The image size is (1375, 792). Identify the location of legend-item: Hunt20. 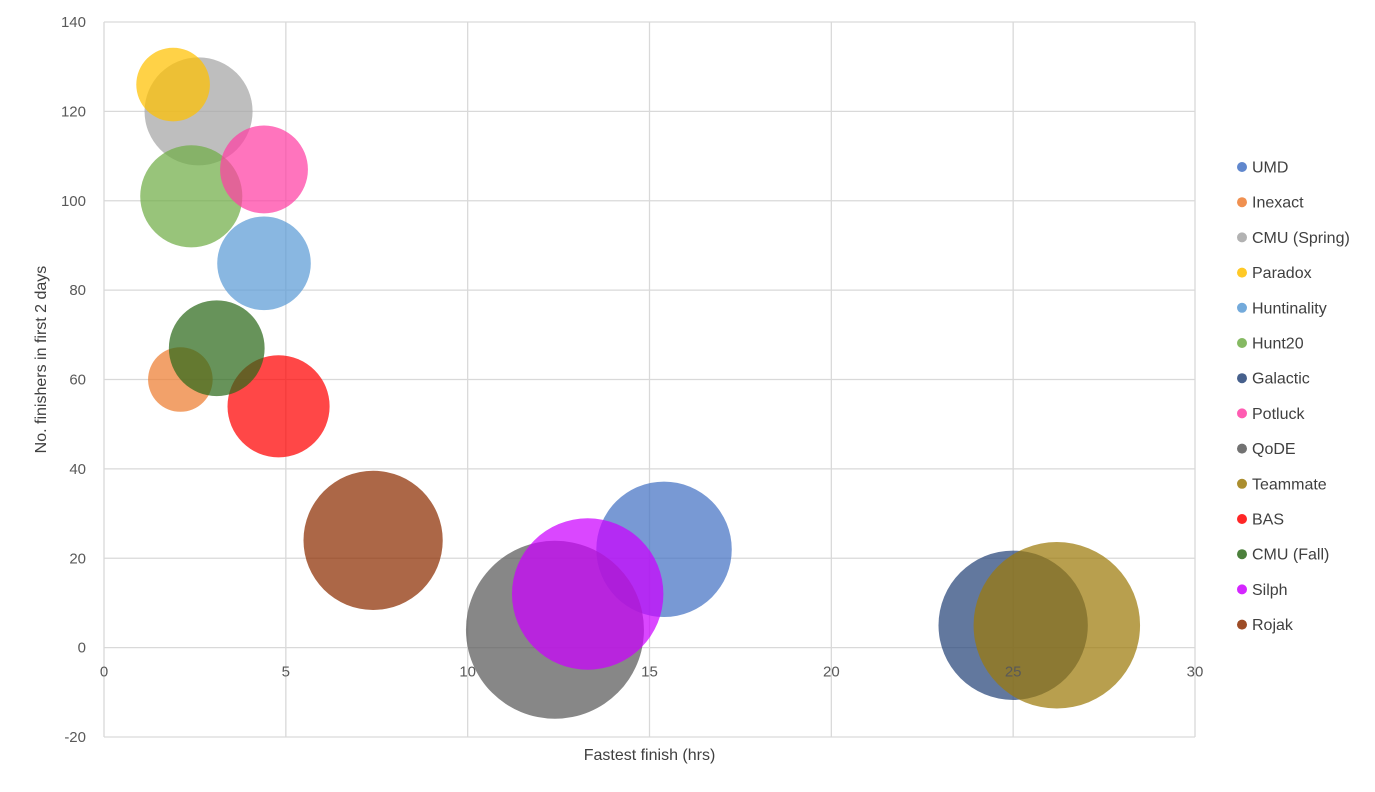
(1270, 344).